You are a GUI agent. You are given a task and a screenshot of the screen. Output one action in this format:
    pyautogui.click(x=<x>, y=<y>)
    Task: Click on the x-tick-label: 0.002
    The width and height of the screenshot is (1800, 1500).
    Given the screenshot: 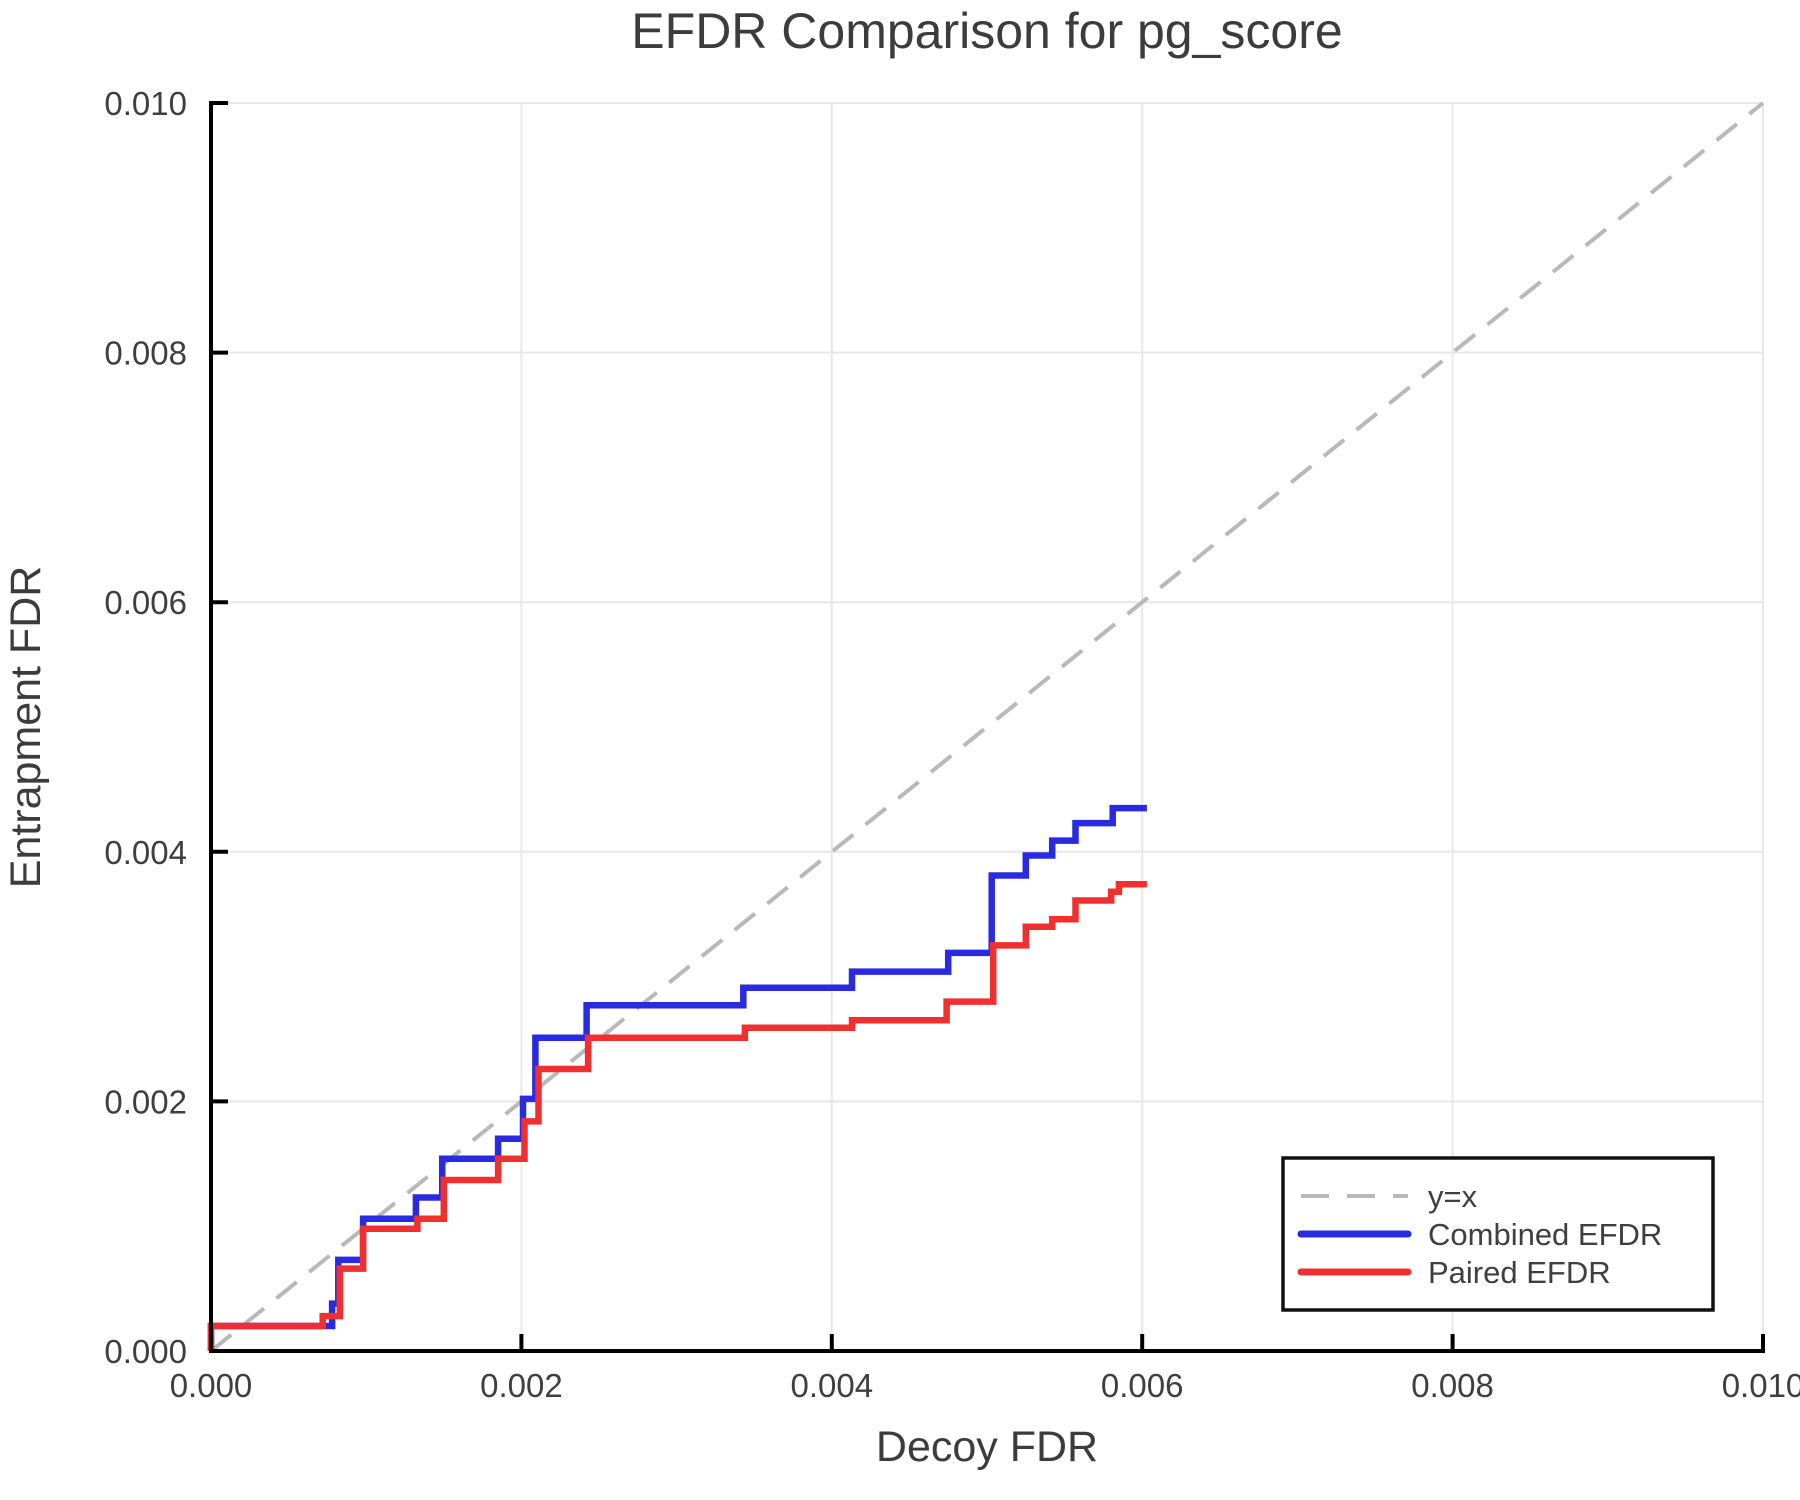 What is the action you would take?
    pyautogui.click(x=521, y=1385)
    